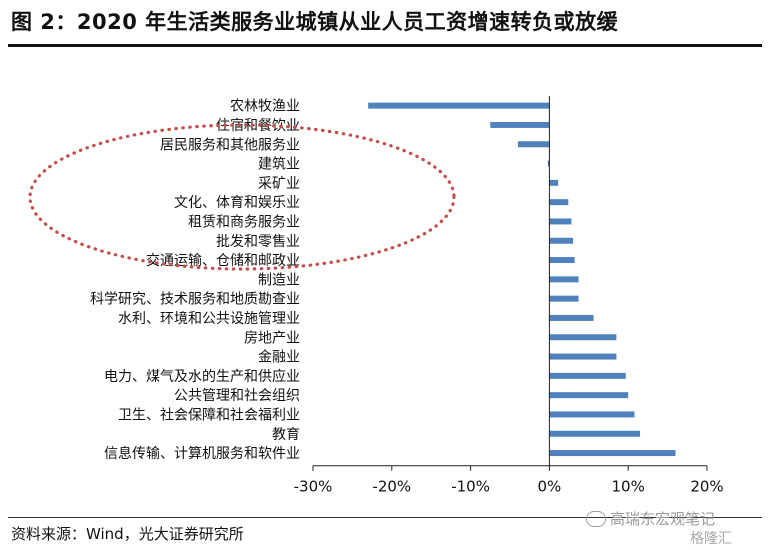 The height and width of the screenshot is (550, 770). Describe the element at coordinates (195, 300) in the screenshot. I see `category-label: 科学研究、技术服务和地质勘查业` at that location.